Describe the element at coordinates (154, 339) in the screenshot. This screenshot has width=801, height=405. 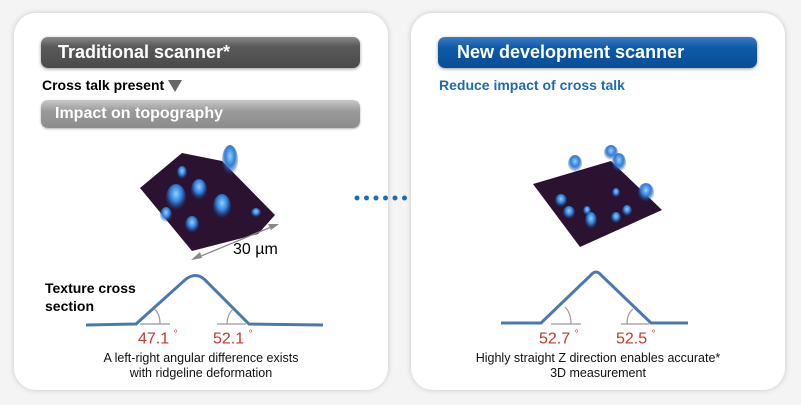
I see `left-angle-number: 47.1` at that location.